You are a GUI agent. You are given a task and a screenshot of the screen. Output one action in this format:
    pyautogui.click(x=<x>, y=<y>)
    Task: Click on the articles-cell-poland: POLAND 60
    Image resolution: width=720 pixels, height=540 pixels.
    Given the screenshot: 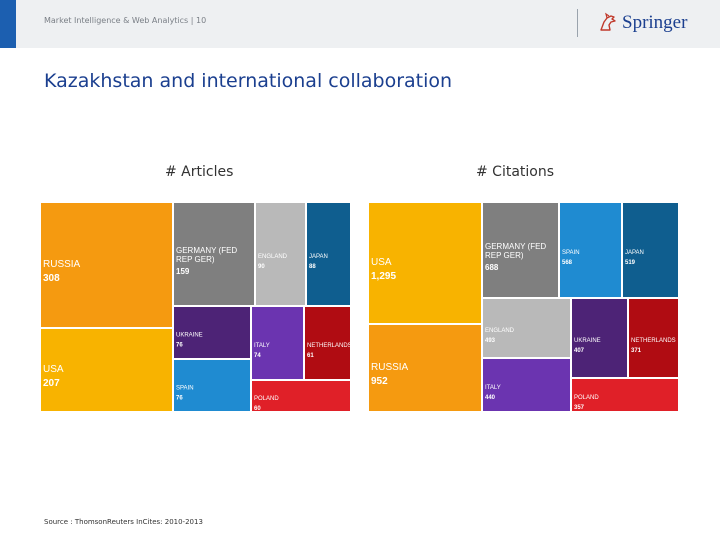 What is the action you would take?
    pyautogui.click(x=301, y=396)
    